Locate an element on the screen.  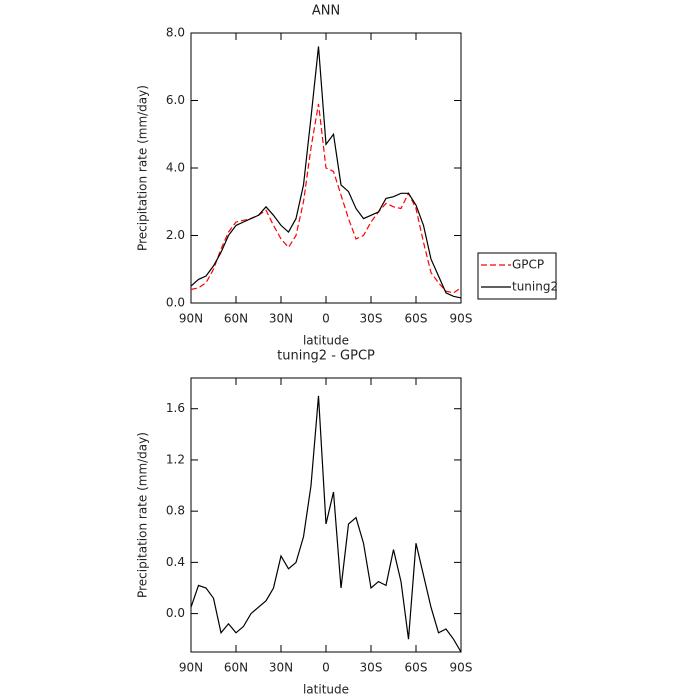
y-tick-label: 0.8 is located at coordinates (175, 511).